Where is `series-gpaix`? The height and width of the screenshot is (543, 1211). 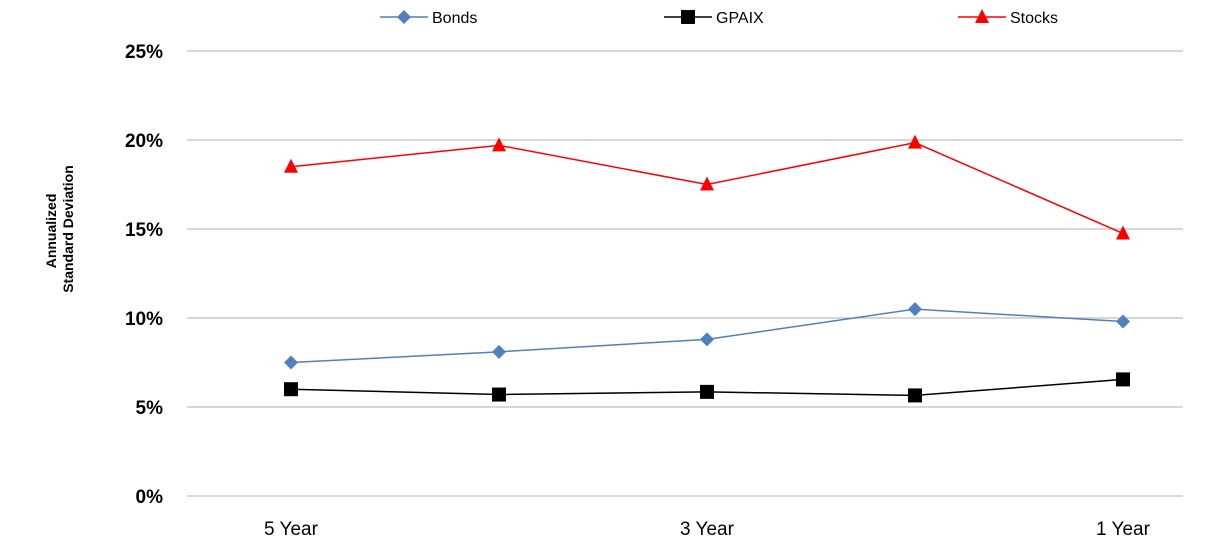 series-gpaix is located at coordinates (707, 387).